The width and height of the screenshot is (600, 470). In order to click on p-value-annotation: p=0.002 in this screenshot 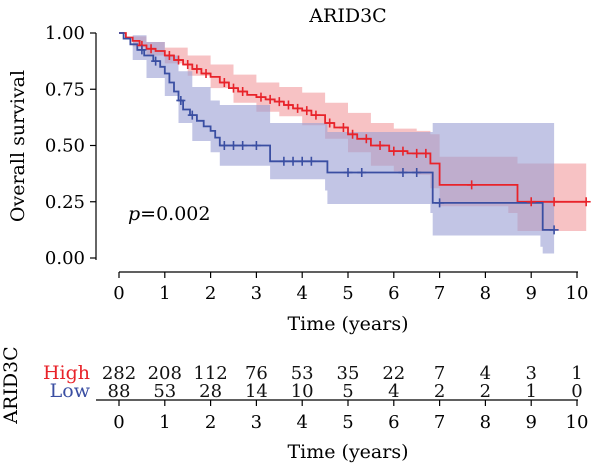, I will do `click(169, 214)`.